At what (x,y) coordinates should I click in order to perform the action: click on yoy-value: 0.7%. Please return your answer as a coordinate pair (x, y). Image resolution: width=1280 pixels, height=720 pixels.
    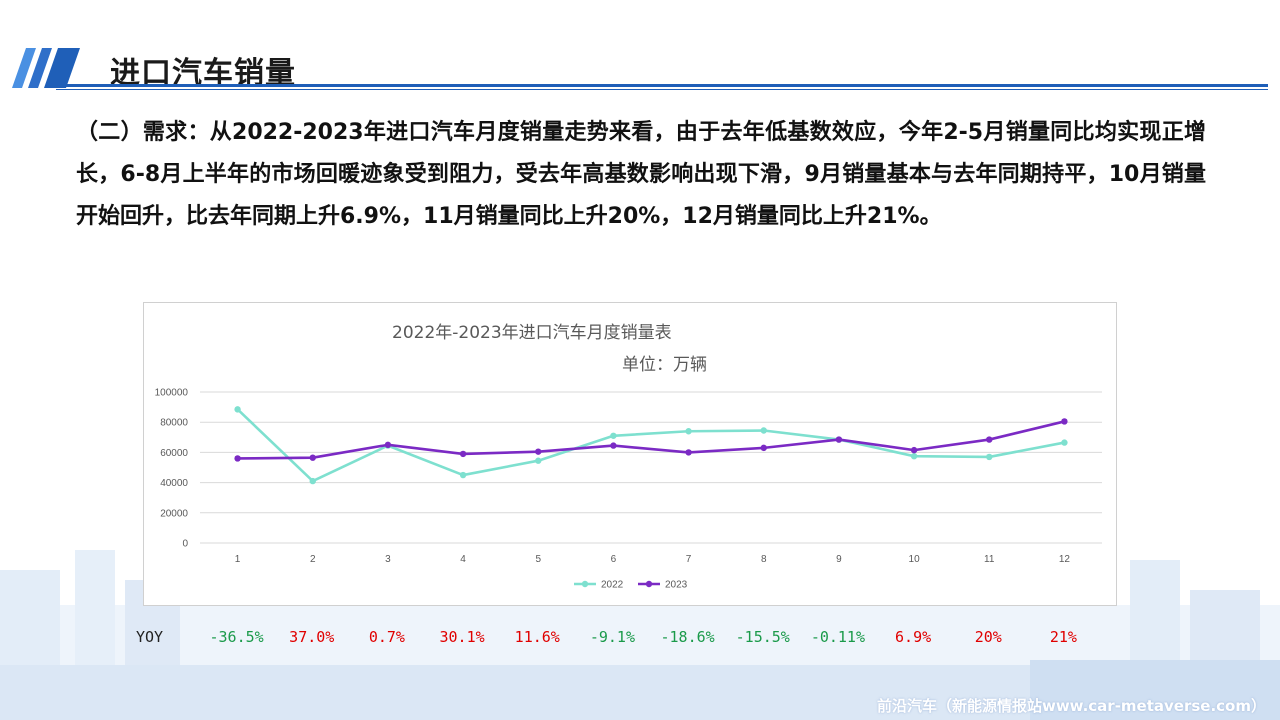
    Looking at the image, I should click on (386, 637).